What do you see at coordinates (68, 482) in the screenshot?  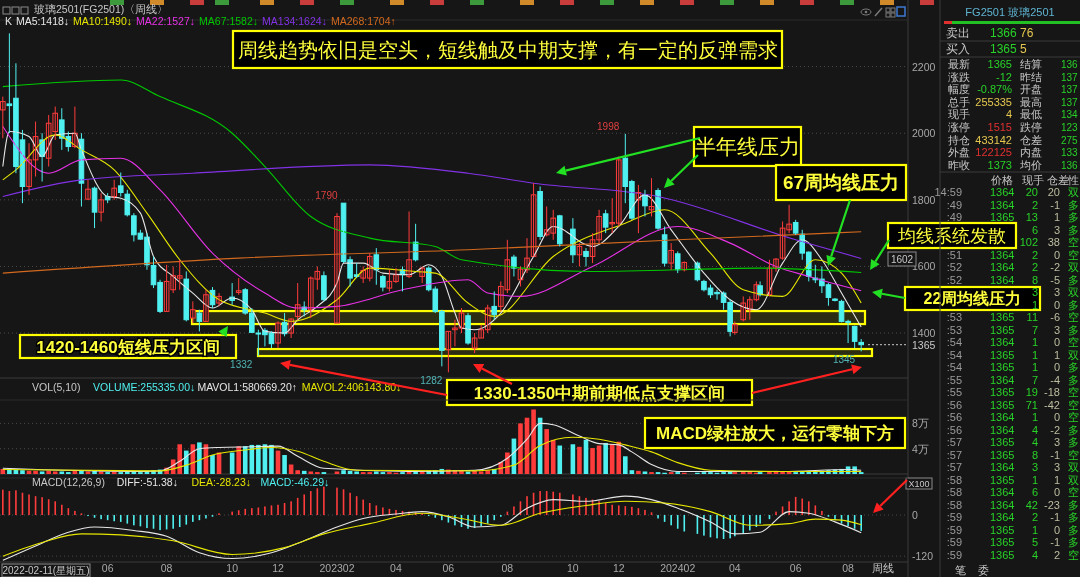 I see `chart-title: MACD(12,26,9)` at bounding box center [68, 482].